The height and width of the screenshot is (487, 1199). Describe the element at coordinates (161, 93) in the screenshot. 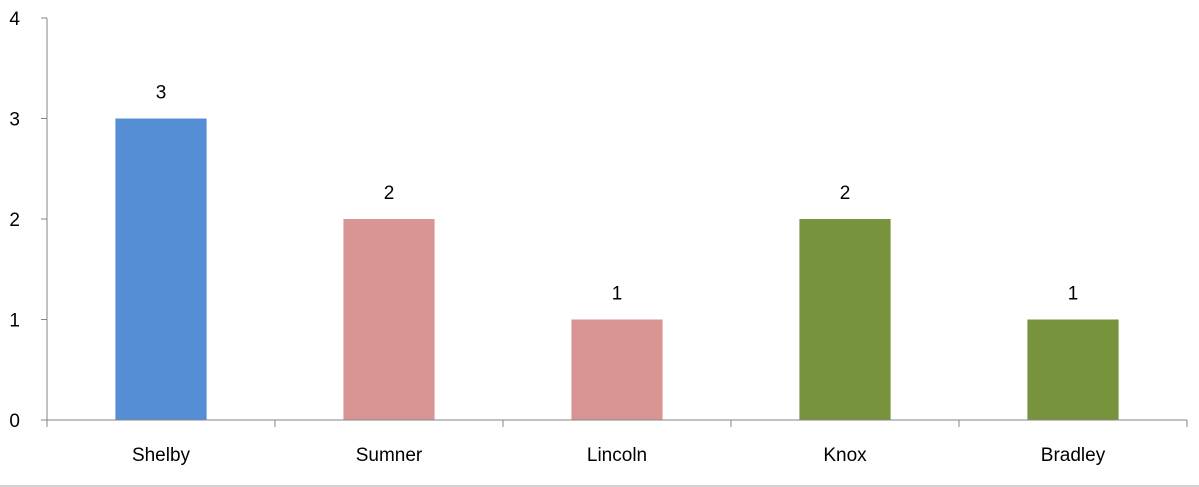

I see `data-label-shelby: 3` at that location.